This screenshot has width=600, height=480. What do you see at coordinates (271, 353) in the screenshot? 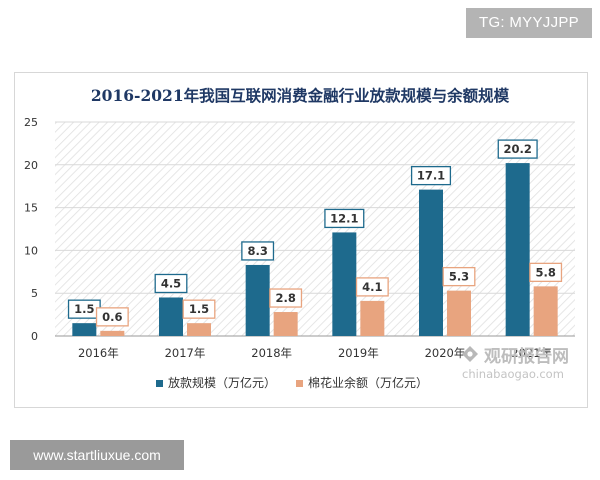
I see `x-tick-label: 2018年` at bounding box center [271, 353].